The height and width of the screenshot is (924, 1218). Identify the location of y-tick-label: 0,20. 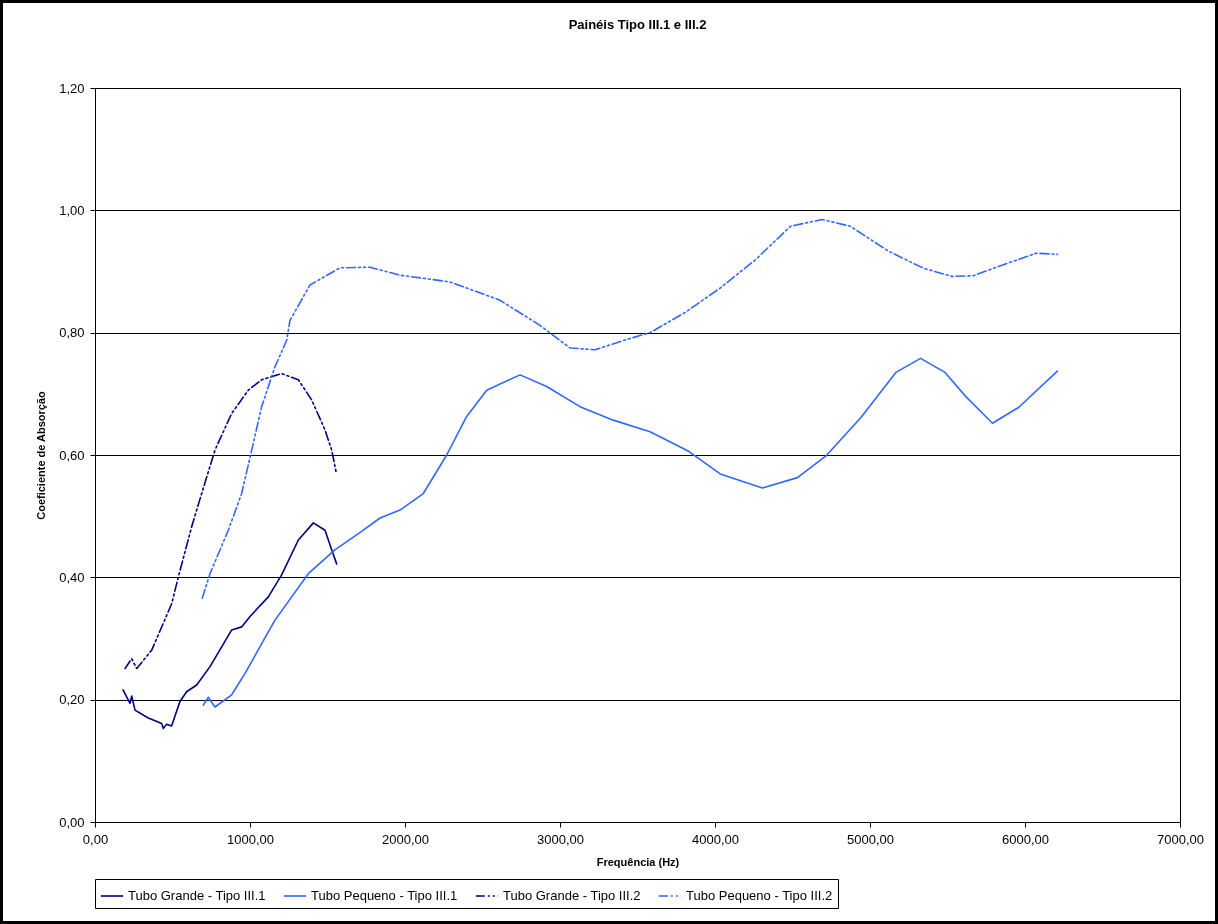
(72, 700).